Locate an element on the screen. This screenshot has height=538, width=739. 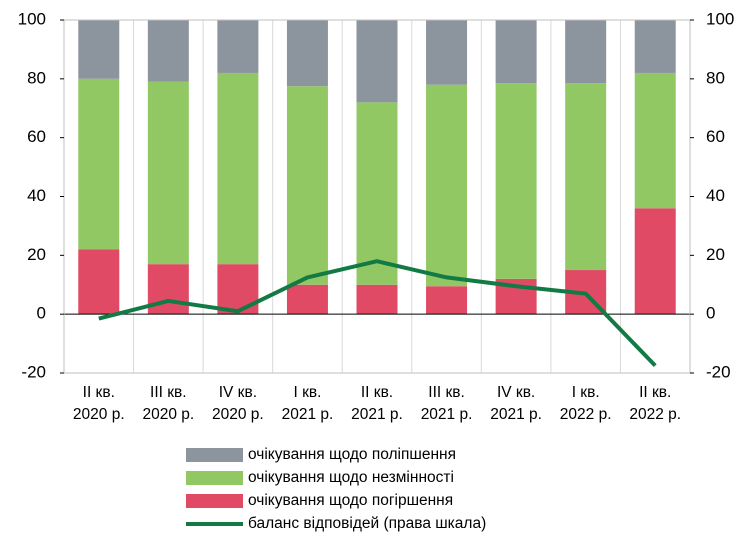
legend-label: очікування щодо погіршення is located at coordinates (351, 500).